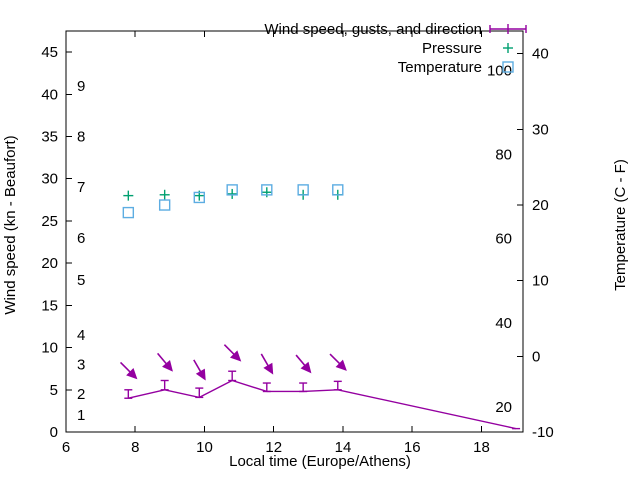 The height and width of the screenshot is (480, 640). I want to click on beaufort-label: 5, so click(81, 280).